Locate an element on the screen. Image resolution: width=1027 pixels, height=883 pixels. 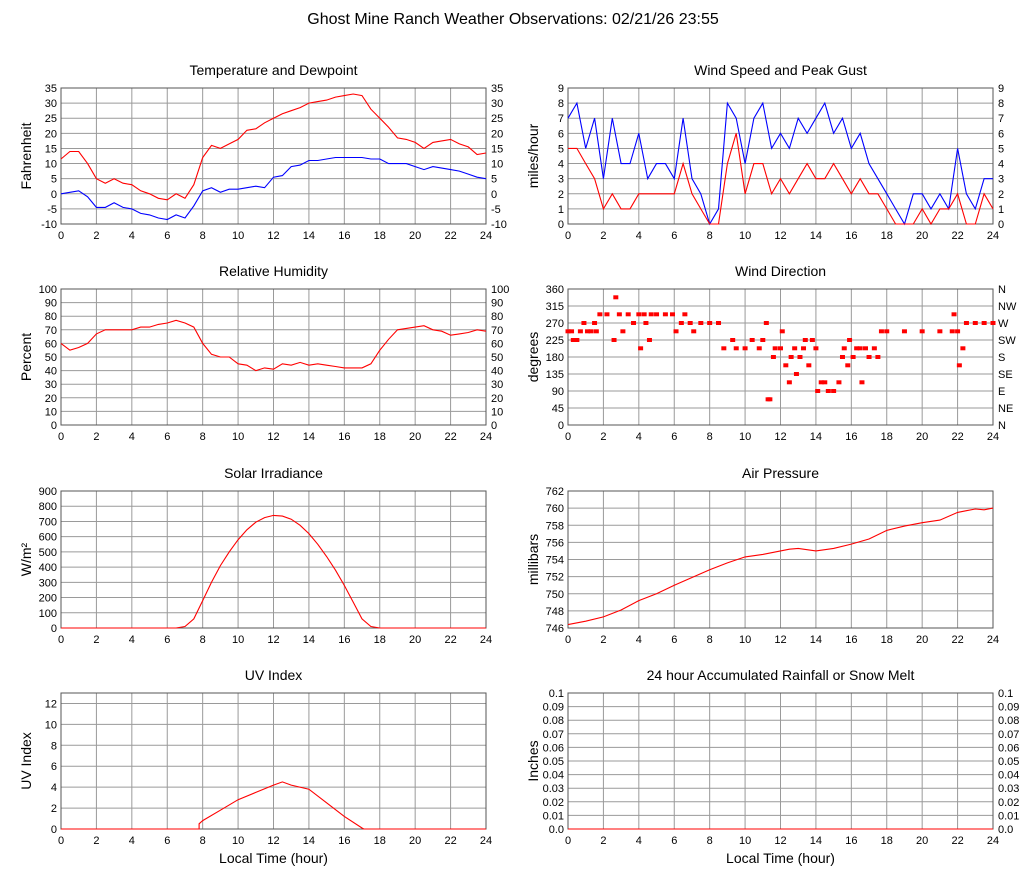
right-tick-label: 35 is located at coordinates (497, 89).